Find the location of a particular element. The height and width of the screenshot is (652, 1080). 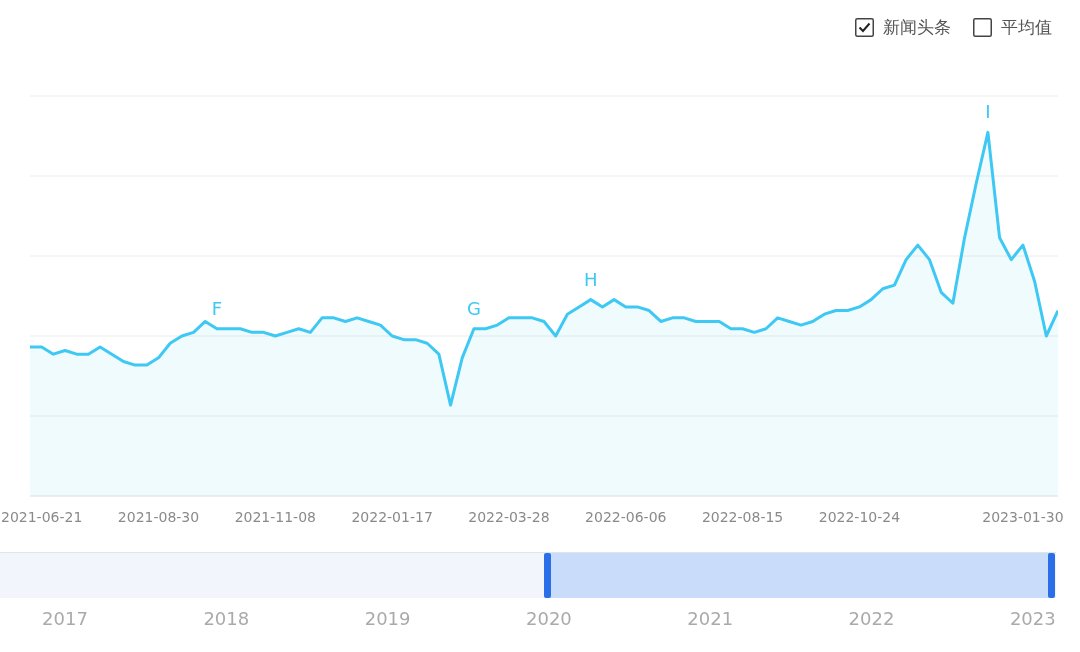

x-tick-label: 2022-06-06 is located at coordinates (626, 516).